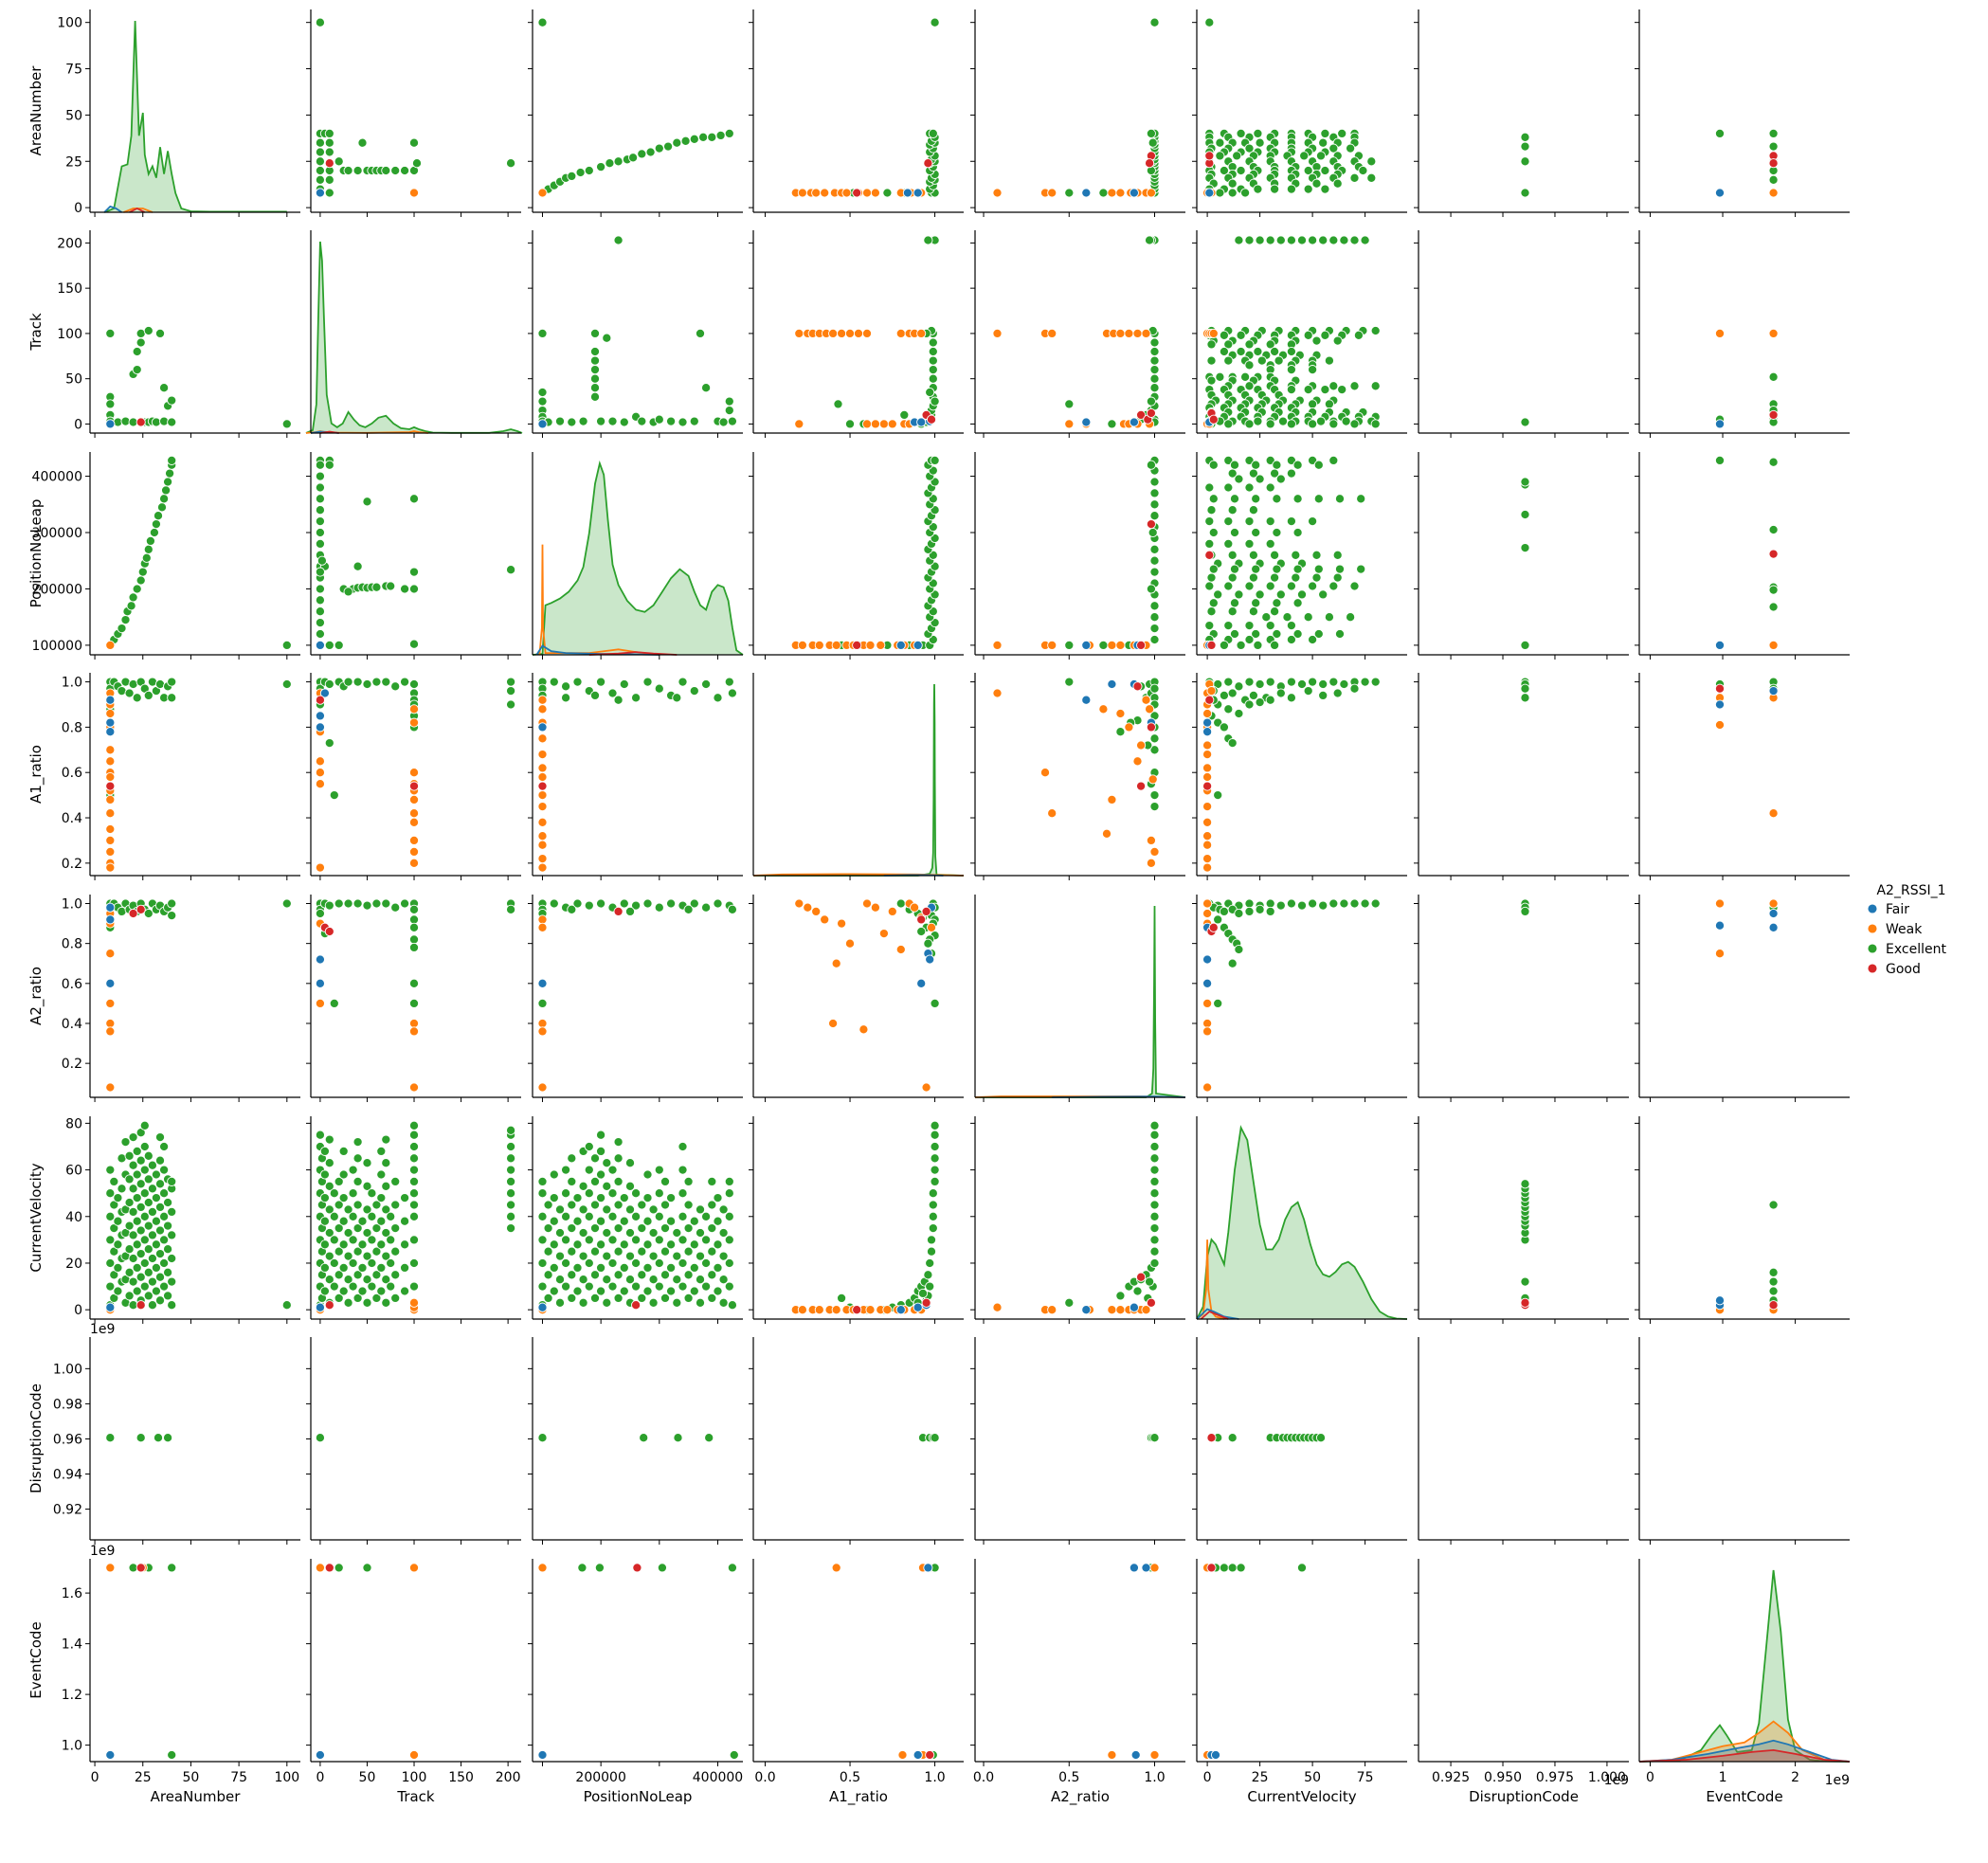 The height and width of the screenshot is (1863, 1988). What do you see at coordinates (1260, 1777) in the screenshot?
I see `x-tick-label: 25` at bounding box center [1260, 1777].